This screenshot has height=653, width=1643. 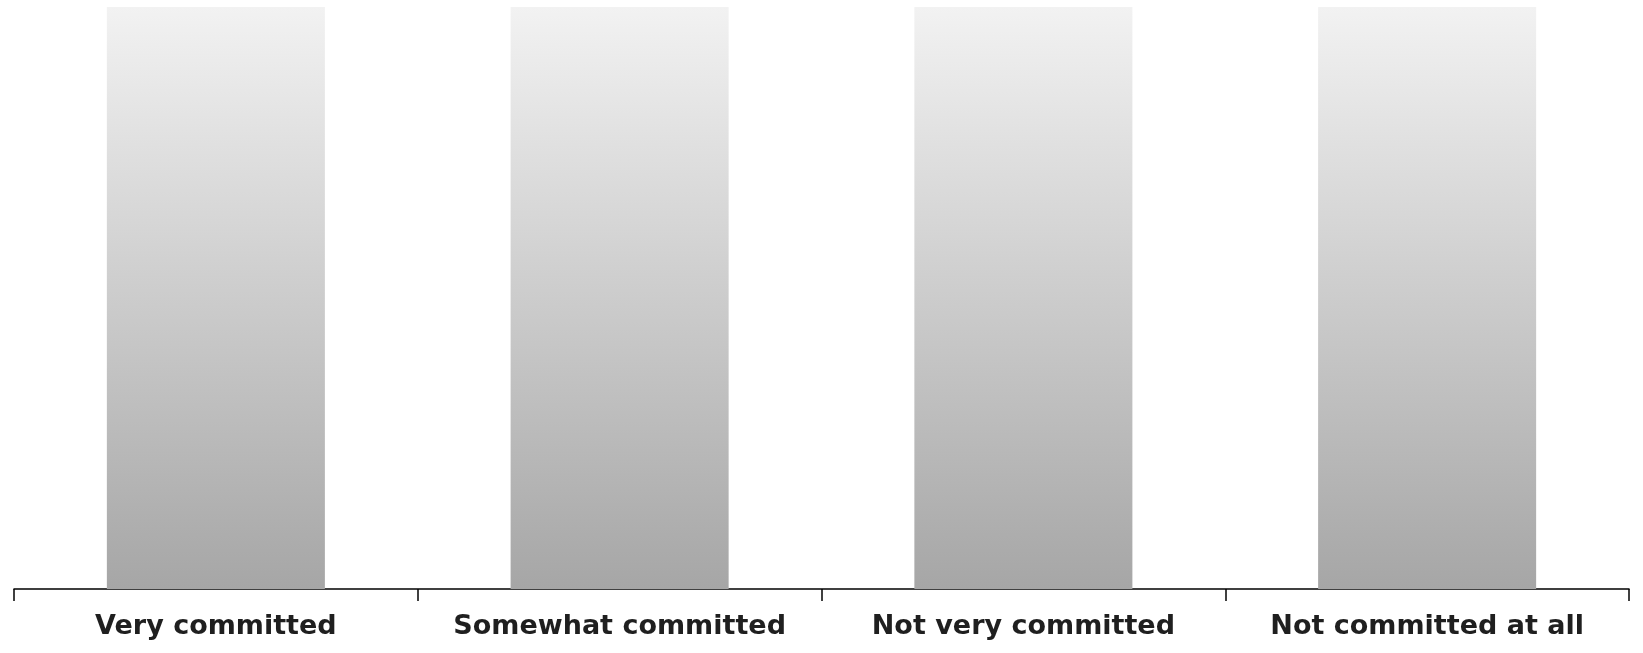 What do you see at coordinates (1023, 624) in the screenshot?
I see `x-tick-label: Not very committed` at bounding box center [1023, 624].